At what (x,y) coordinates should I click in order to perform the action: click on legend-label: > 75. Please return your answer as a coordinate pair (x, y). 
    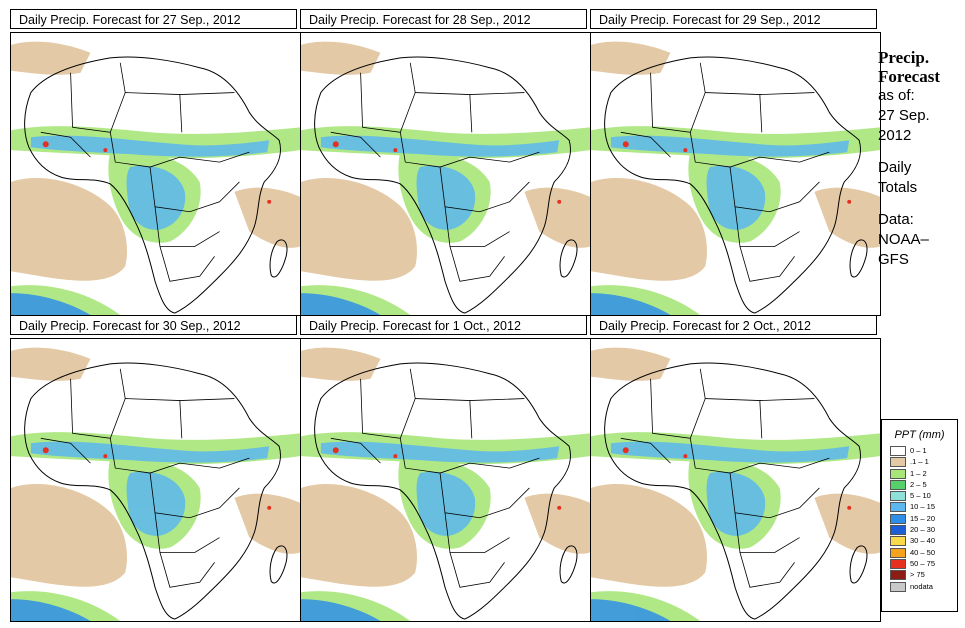
    Looking at the image, I should click on (917, 575).